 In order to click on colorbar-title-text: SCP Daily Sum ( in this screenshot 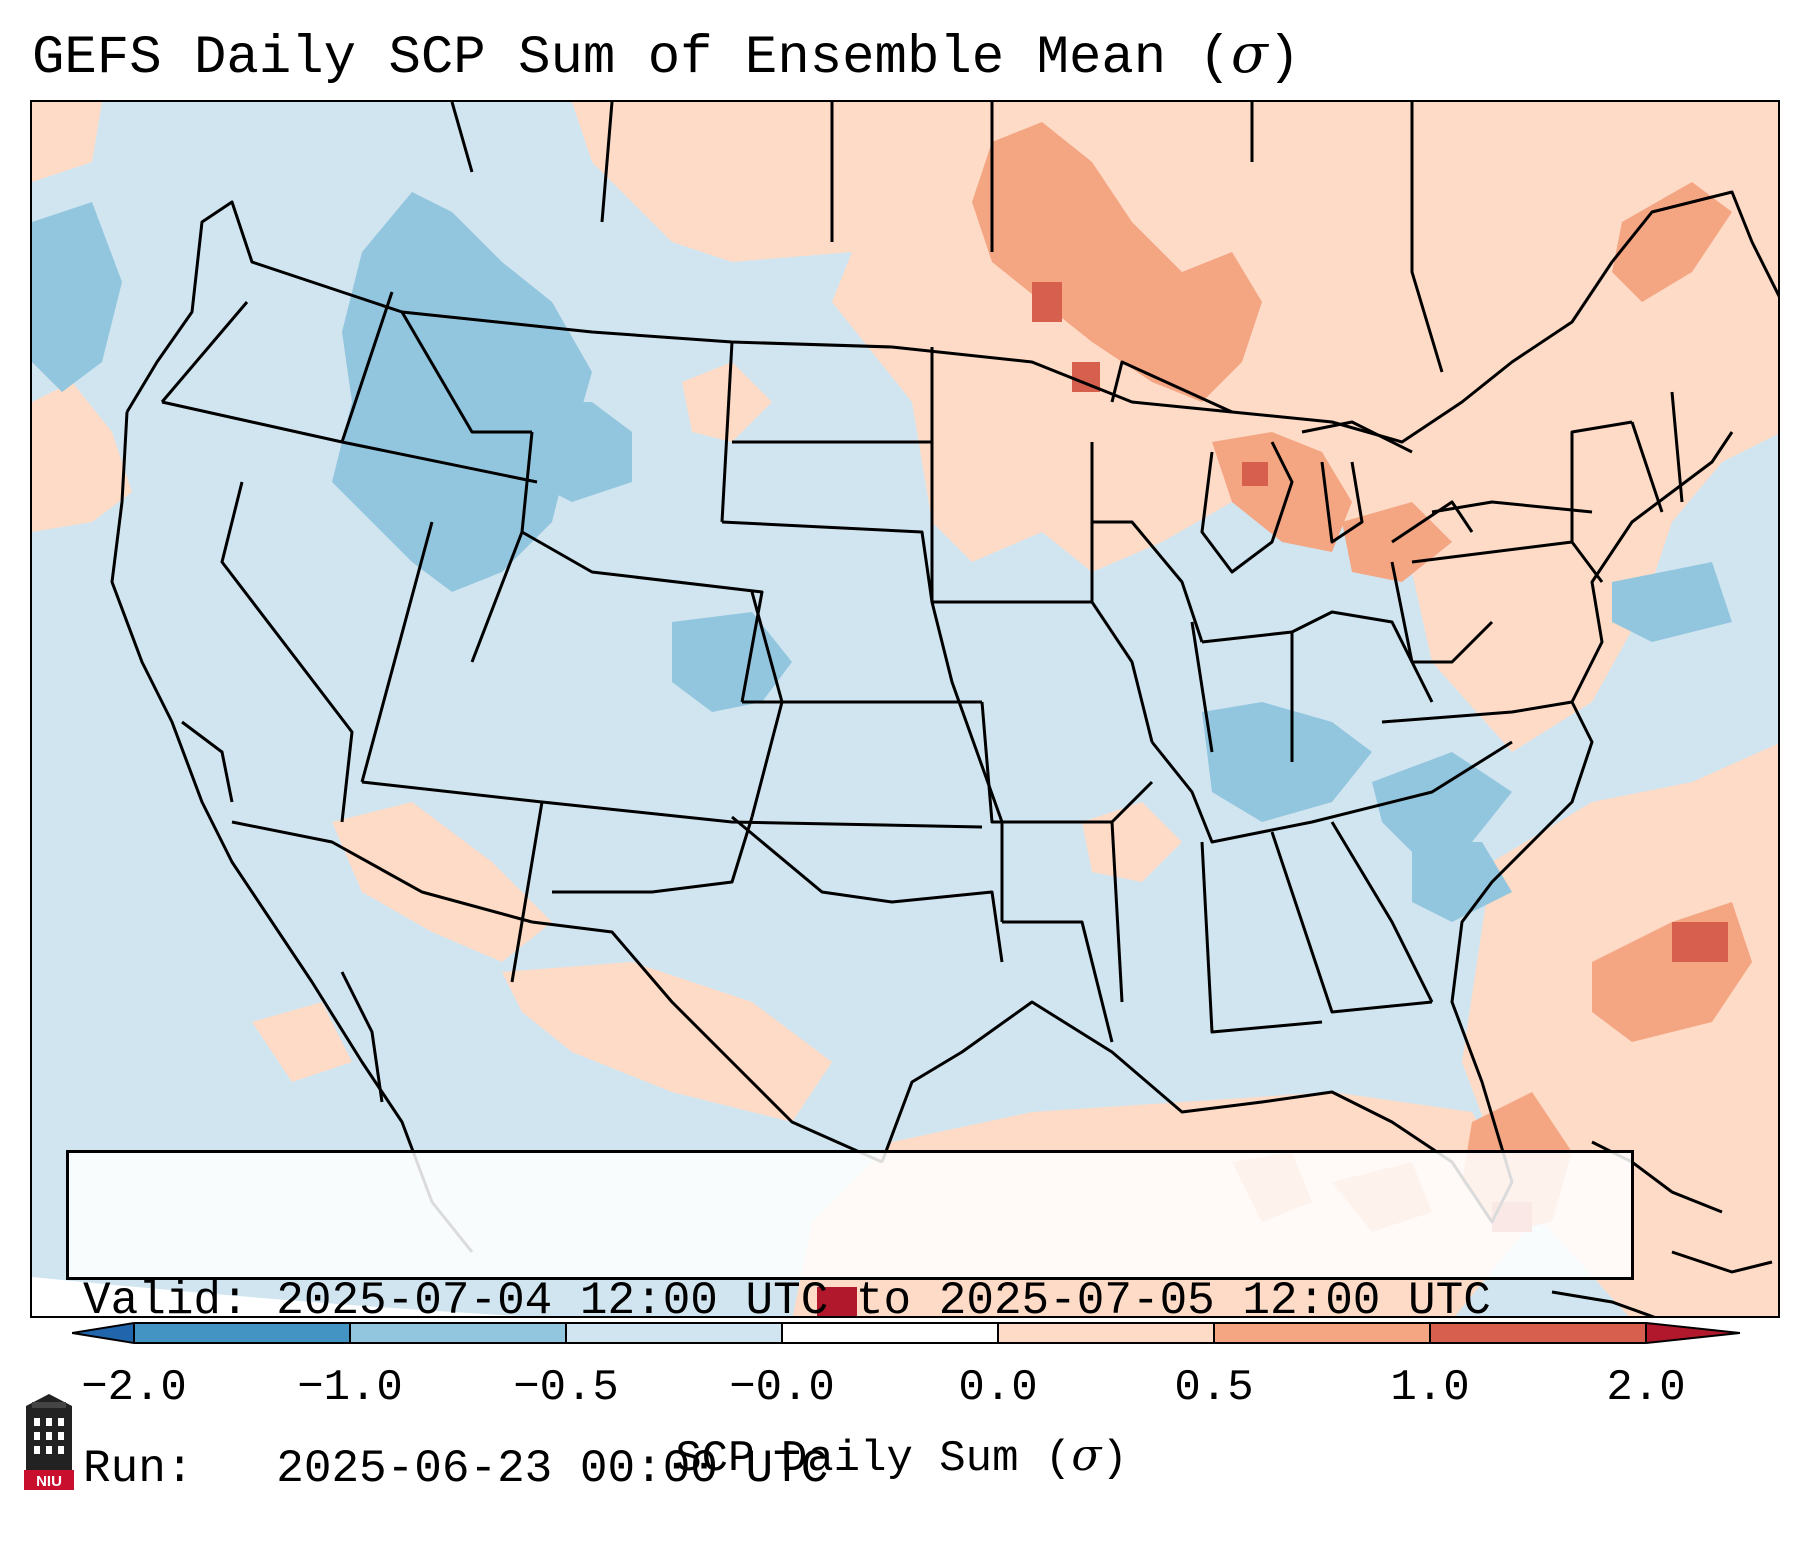, I will do `click(873, 1459)`.